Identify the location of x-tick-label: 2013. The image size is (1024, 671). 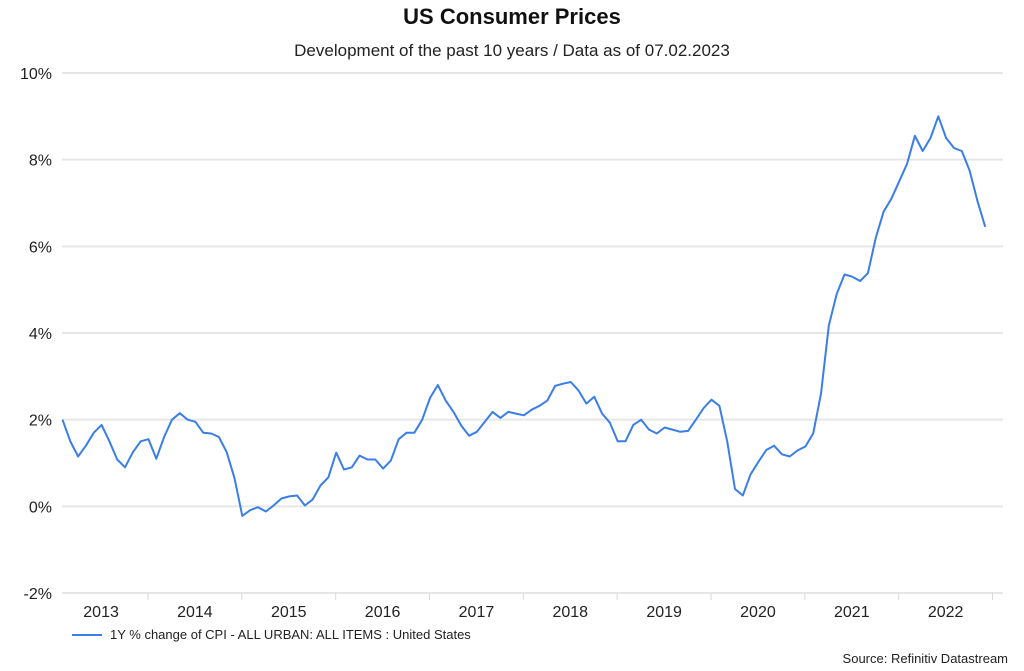
(101, 612).